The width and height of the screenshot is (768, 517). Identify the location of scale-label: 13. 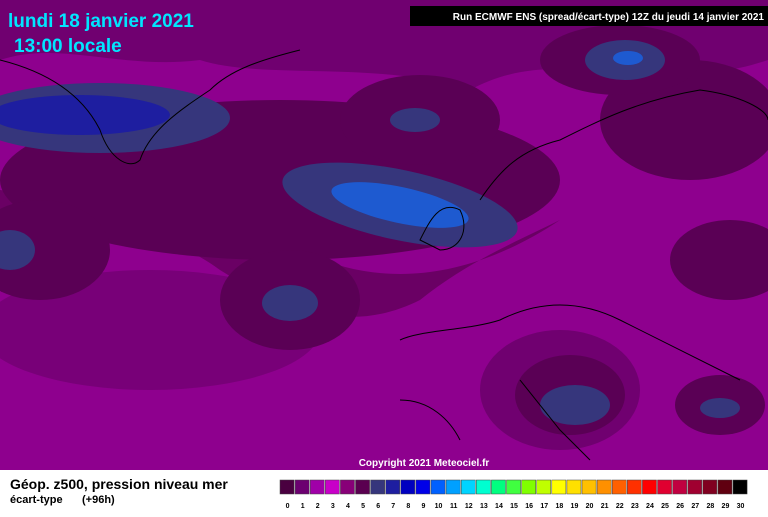
(484, 506).